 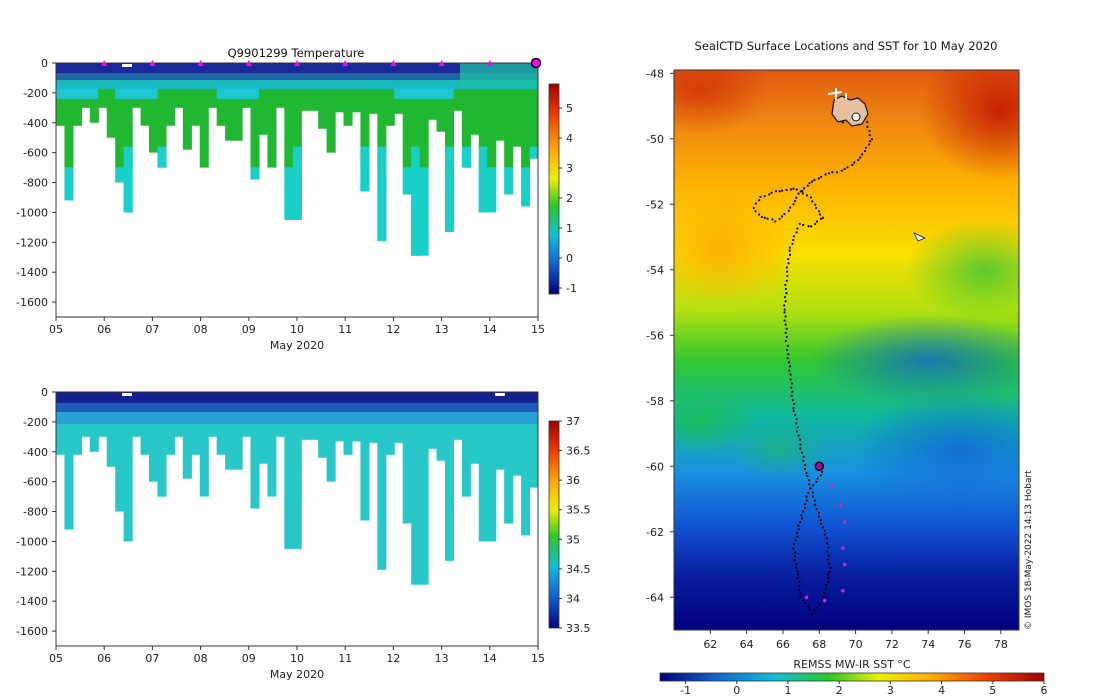 I want to click on temperature-colorbar-ticks: 5 4 3 2 1 0 -1, so click(x=568, y=198).